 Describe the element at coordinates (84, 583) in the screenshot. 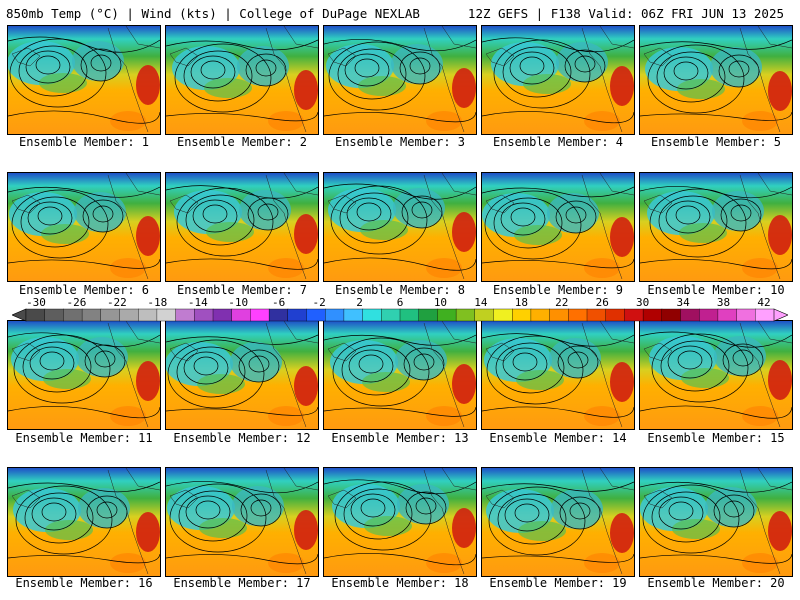

I see `ensemble-member-label: Ensemble Member: 16` at that location.